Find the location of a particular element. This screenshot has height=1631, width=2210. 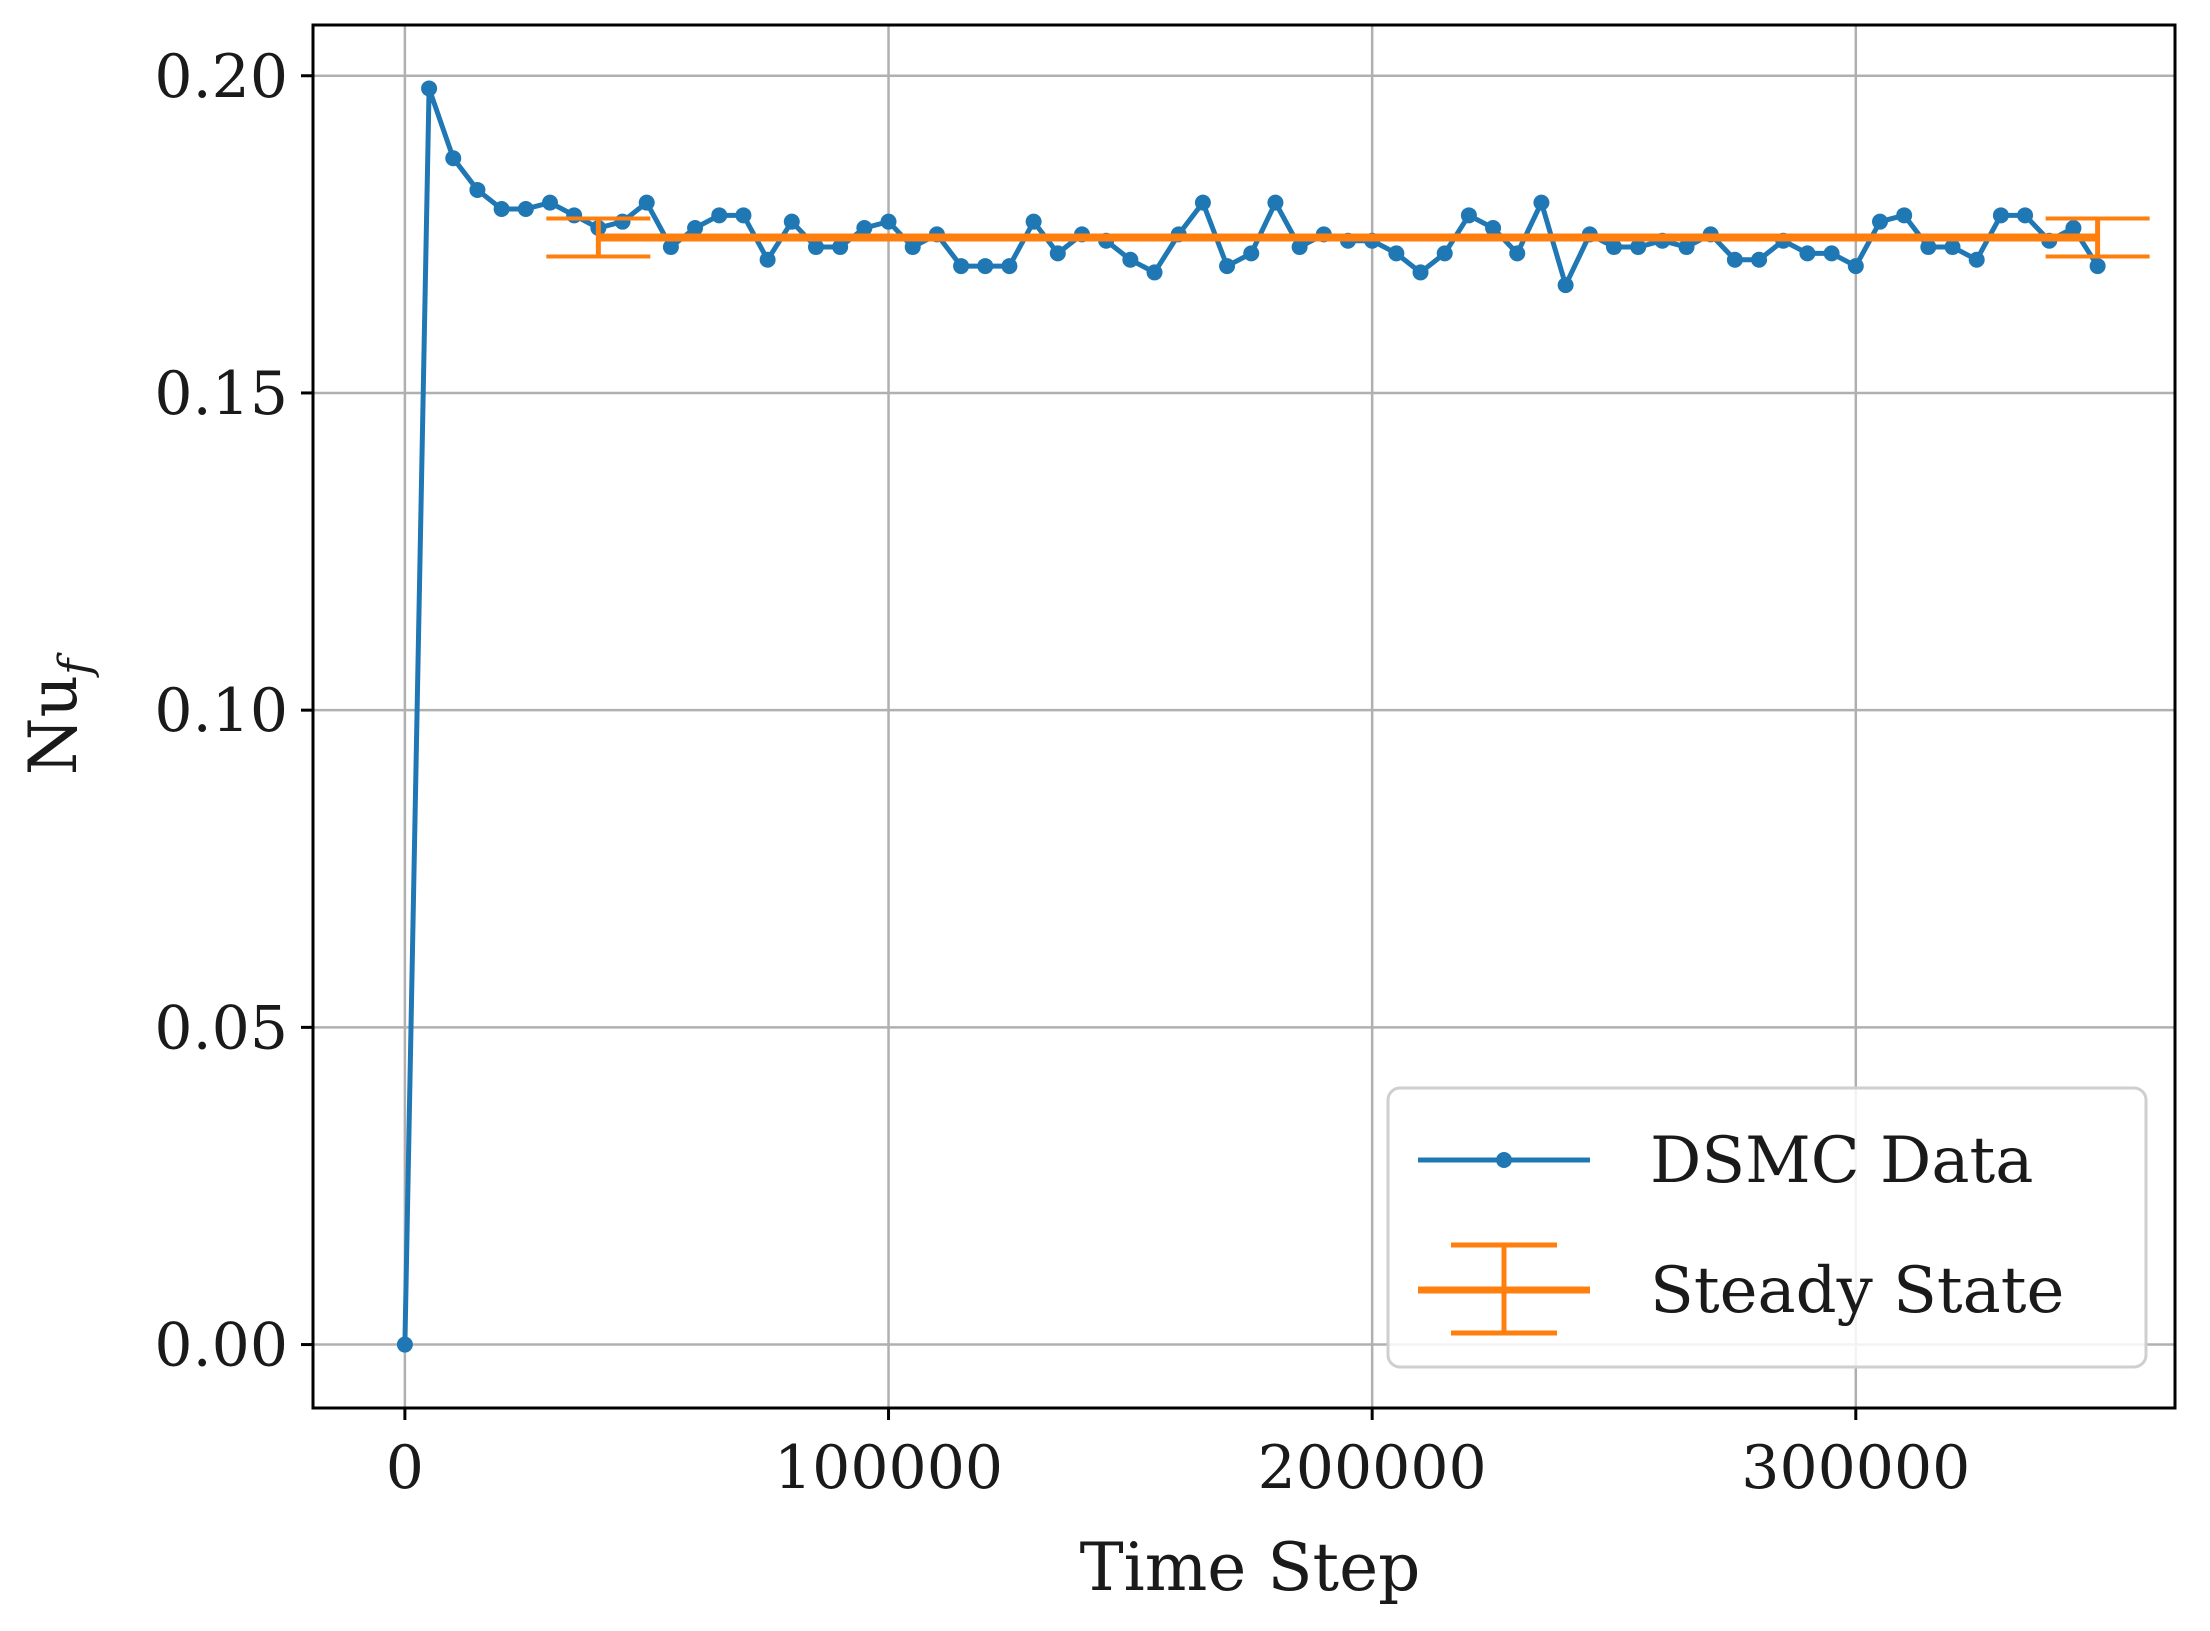

legend-dsmc-marker-icon is located at coordinates (1504, 1160).